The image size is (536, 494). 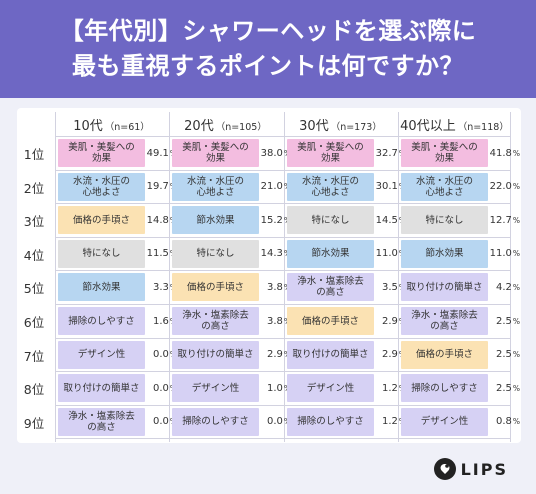 I want to click on column-header: 30代 （n=173）, so click(x=340, y=125).